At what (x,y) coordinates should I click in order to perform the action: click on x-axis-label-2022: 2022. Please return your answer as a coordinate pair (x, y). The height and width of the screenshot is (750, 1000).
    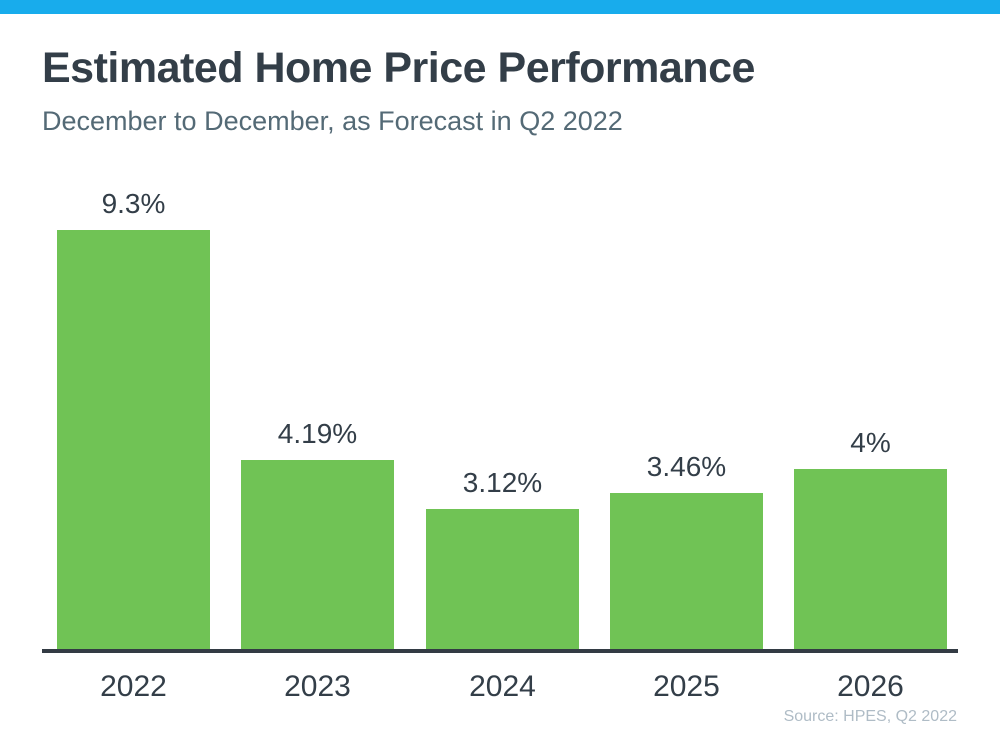
    Looking at the image, I should click on (133, 686).